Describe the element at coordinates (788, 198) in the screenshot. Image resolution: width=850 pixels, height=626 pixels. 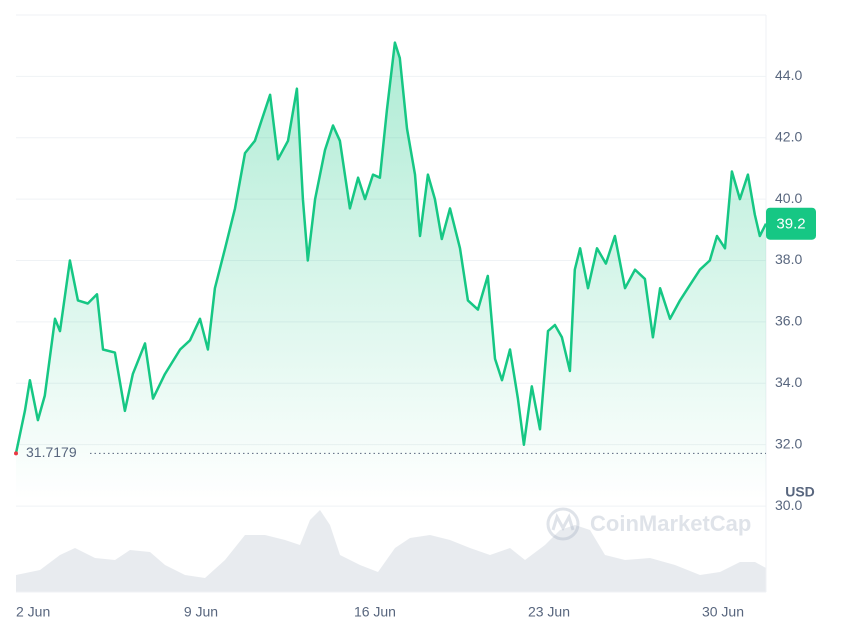
I see `y-tick-label: 40.0` at that location.